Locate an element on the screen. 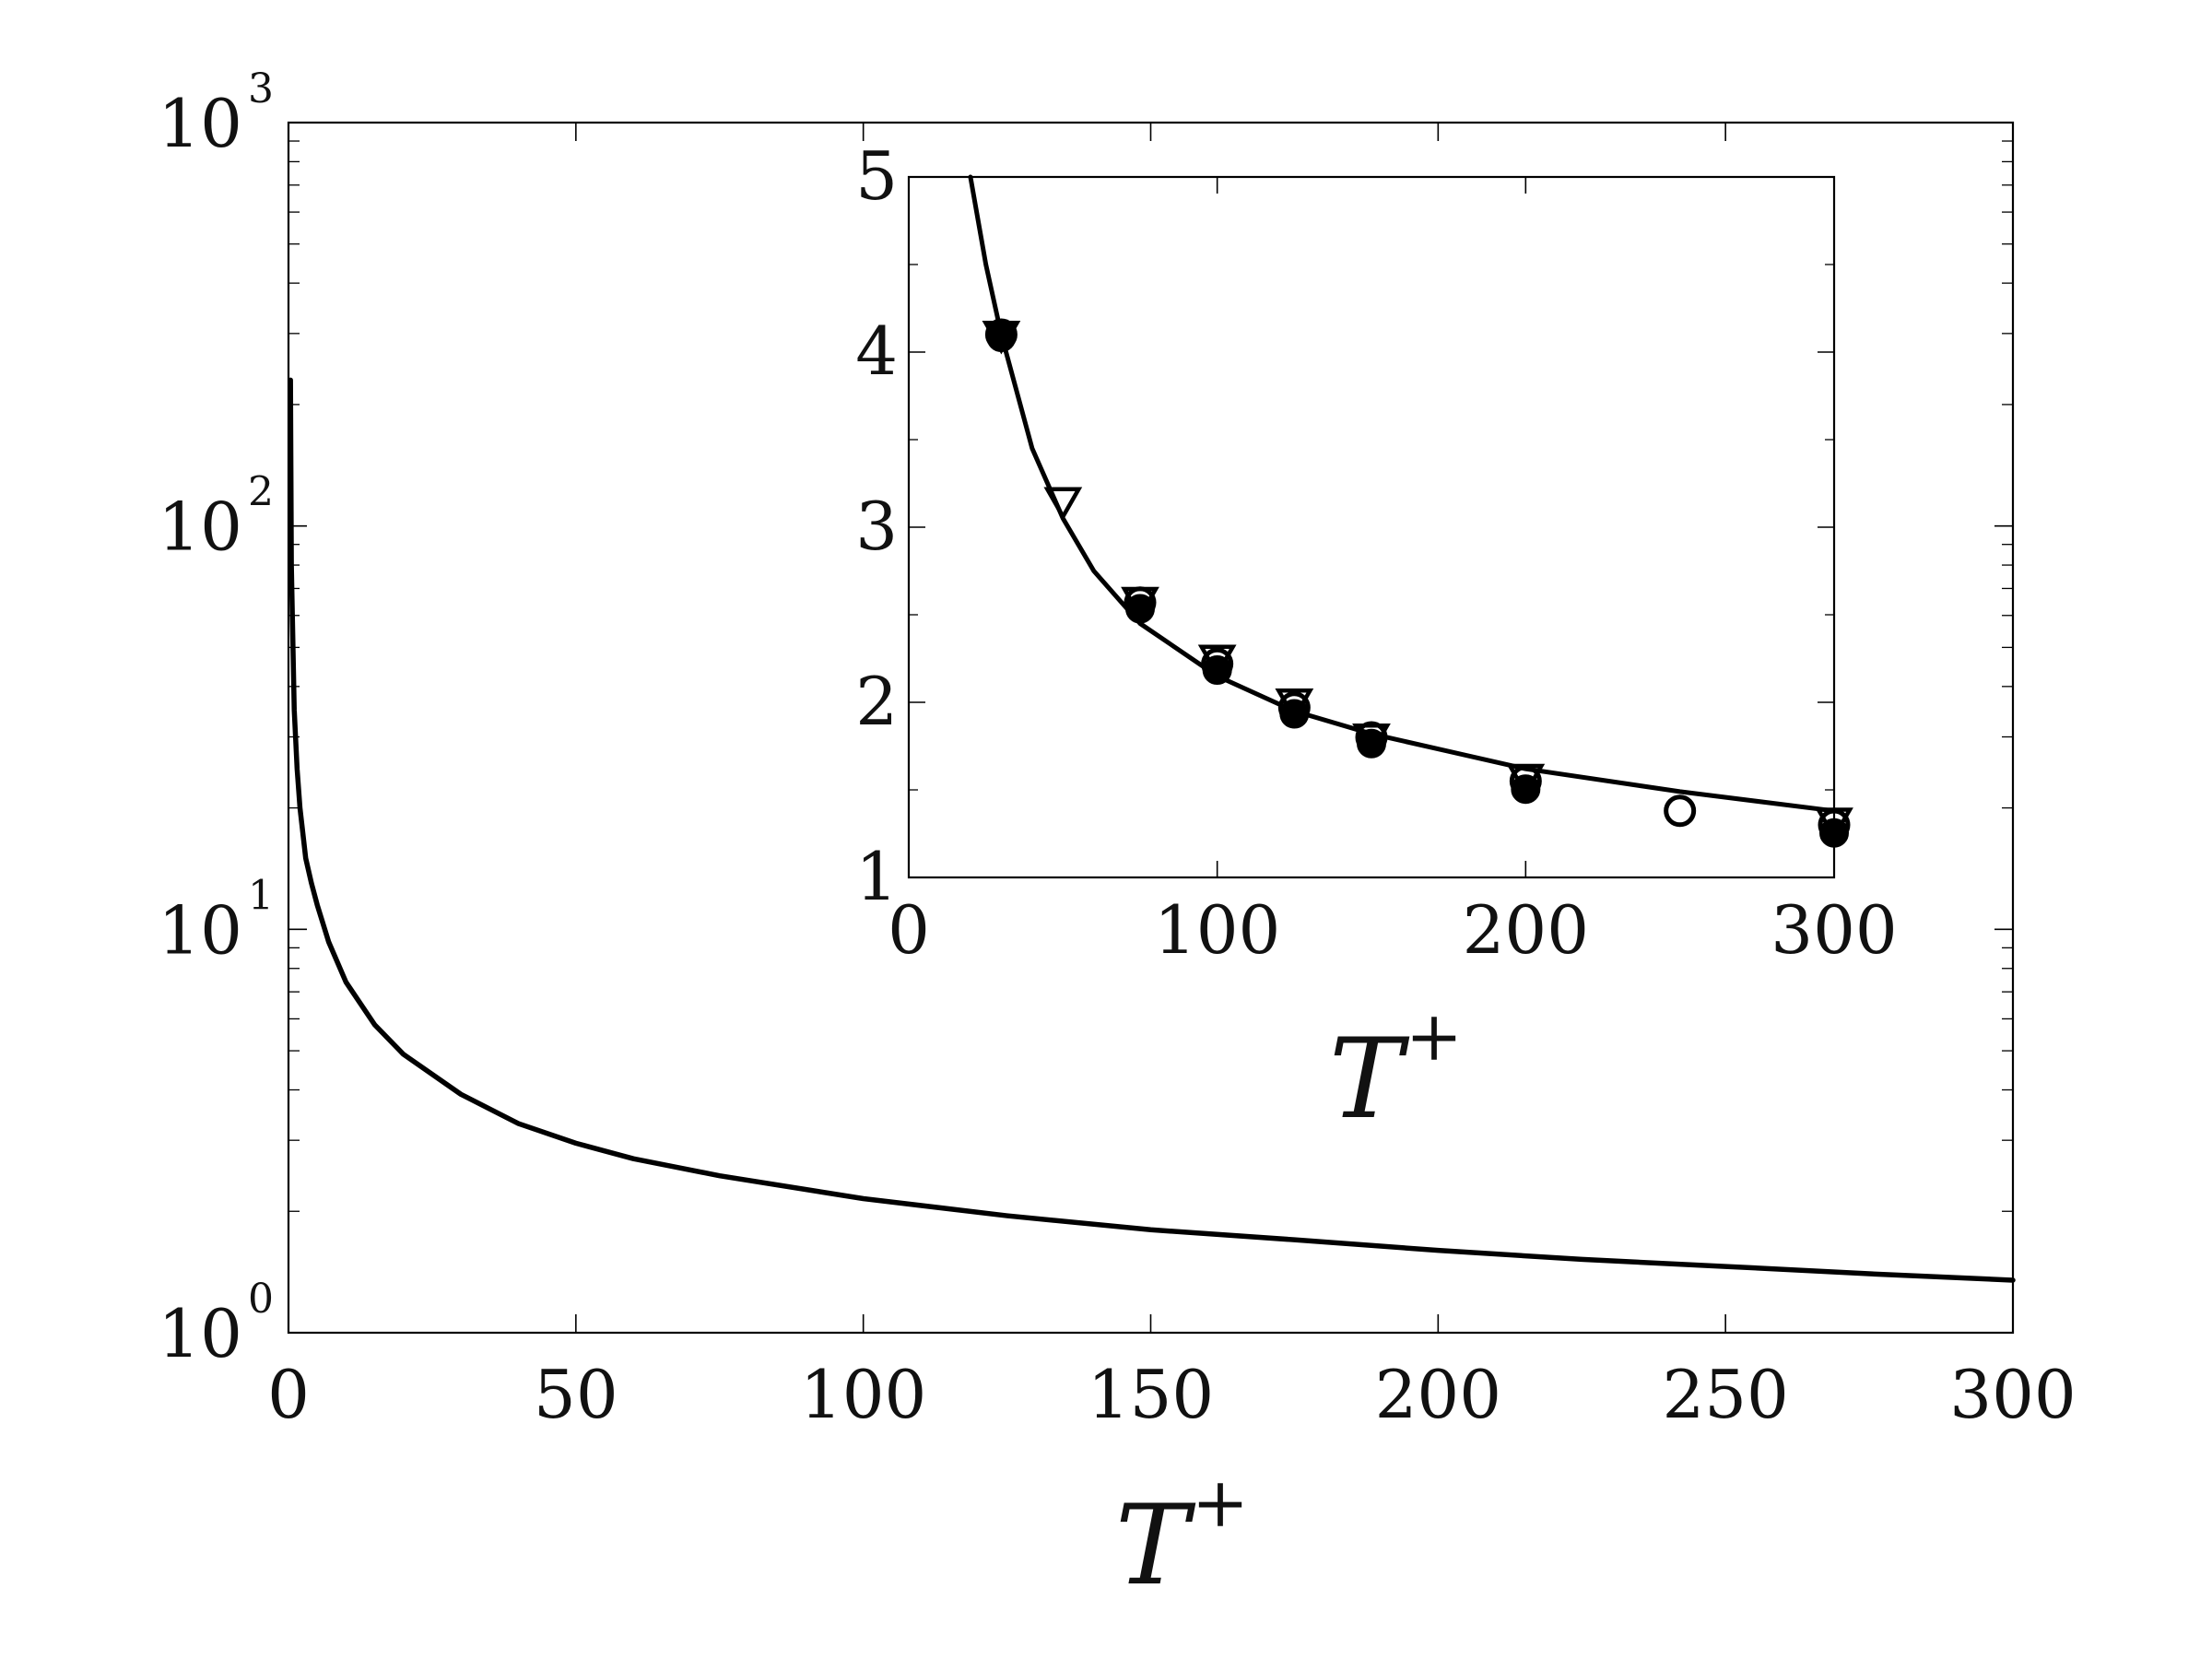 This screenshot has height=1659, width=2212. y-tick-label: 2 is located at coordinates (876, 701).